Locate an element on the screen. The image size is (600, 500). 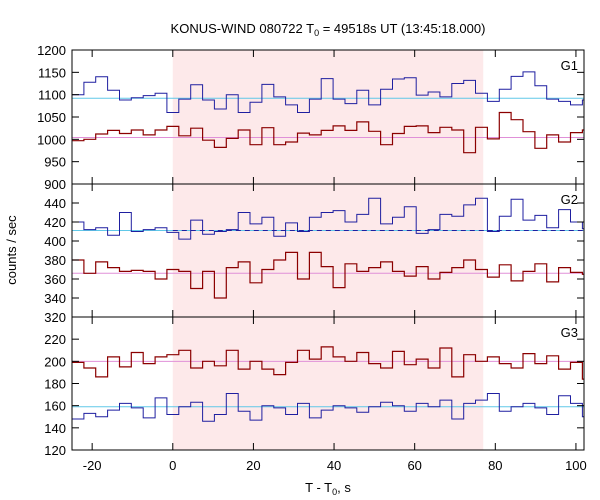
y-tick-label: 180 is located at coordinates (55, 384).